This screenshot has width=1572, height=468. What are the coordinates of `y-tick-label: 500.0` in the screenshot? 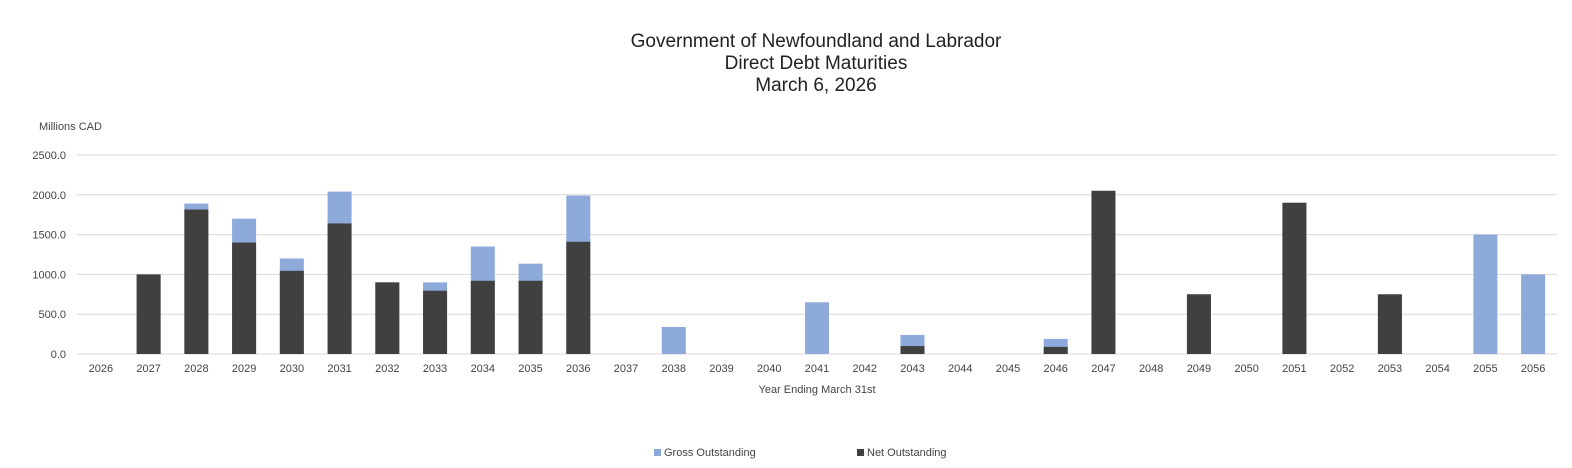 It's located at (52, 315).